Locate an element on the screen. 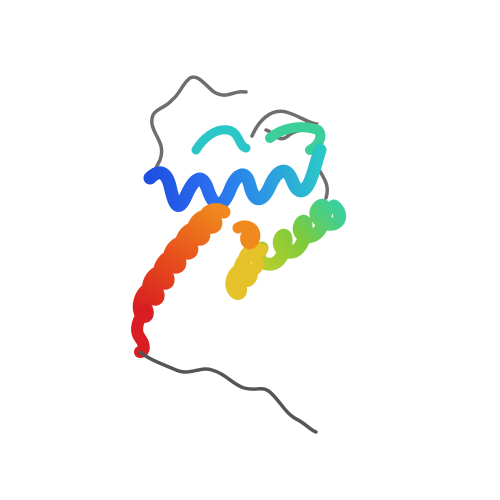 The width and height of the screenshot is (500, 500). coil-top-loop is located at coordinates (199, 126).